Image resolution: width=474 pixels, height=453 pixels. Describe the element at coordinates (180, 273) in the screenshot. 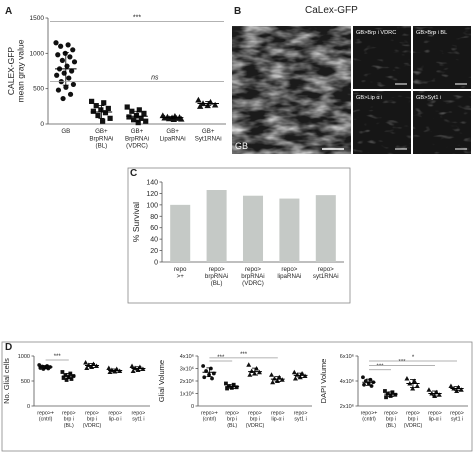

I see `category-label: repo >+` at that location.